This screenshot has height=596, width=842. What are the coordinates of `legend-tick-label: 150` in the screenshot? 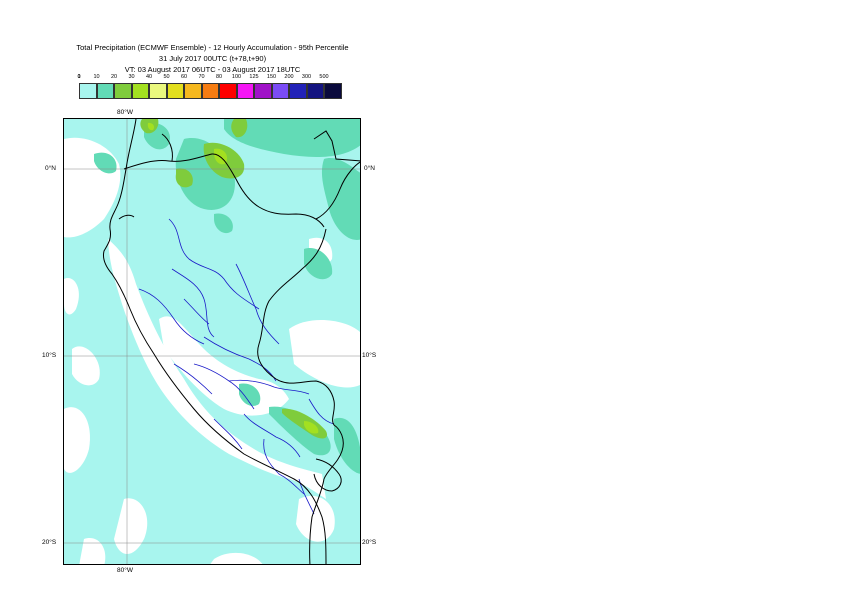 It's located at (271, 77).